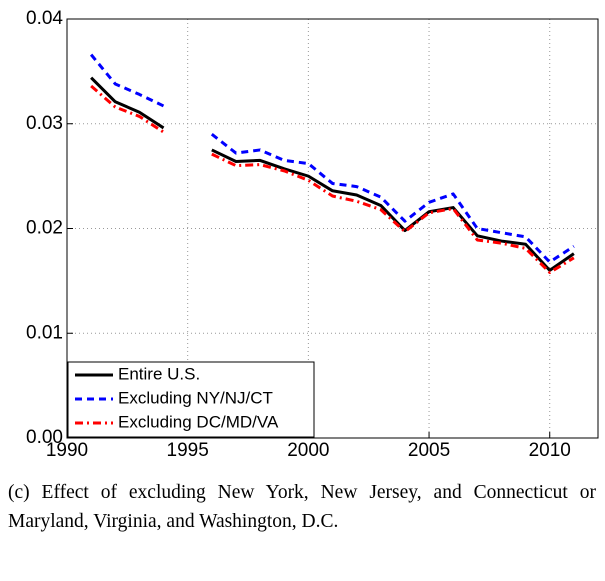  What do you see at coordinates (198, 421) in the screenshot?
I see `legend-label: Excluding DC/MD/VA` at bounding box center [198, 421].